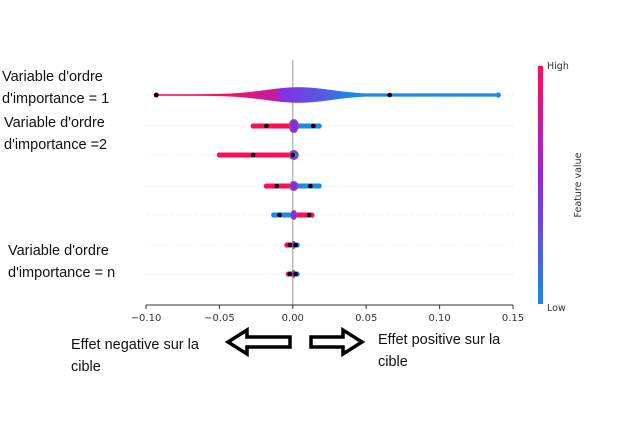  I want to click on x-axis: −0.10 −0.05 0.00 0.05 0.10 0.15, so click(327, 314).